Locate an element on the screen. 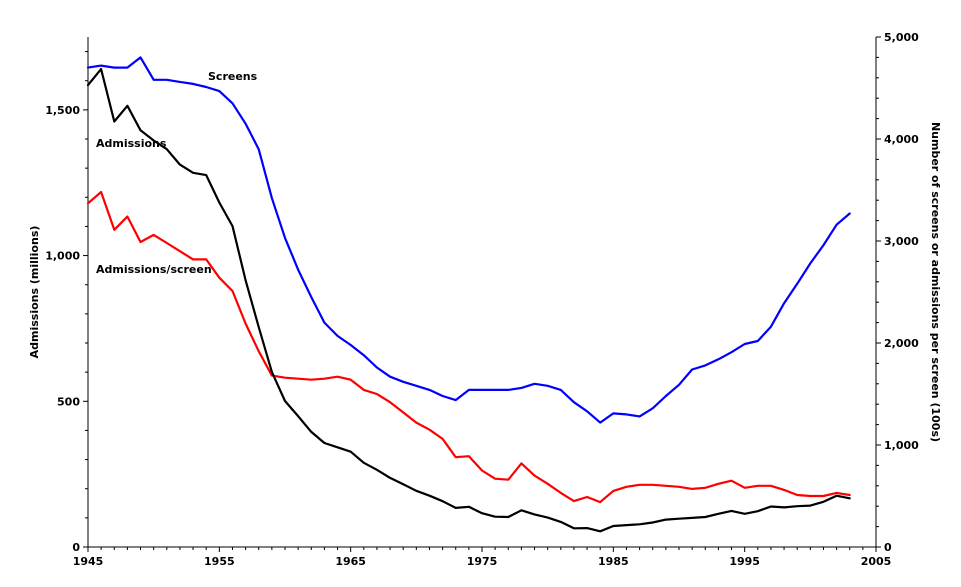 The image size is (961, 587). x-tick-label: 2005 is located at coordinates (876, 561).